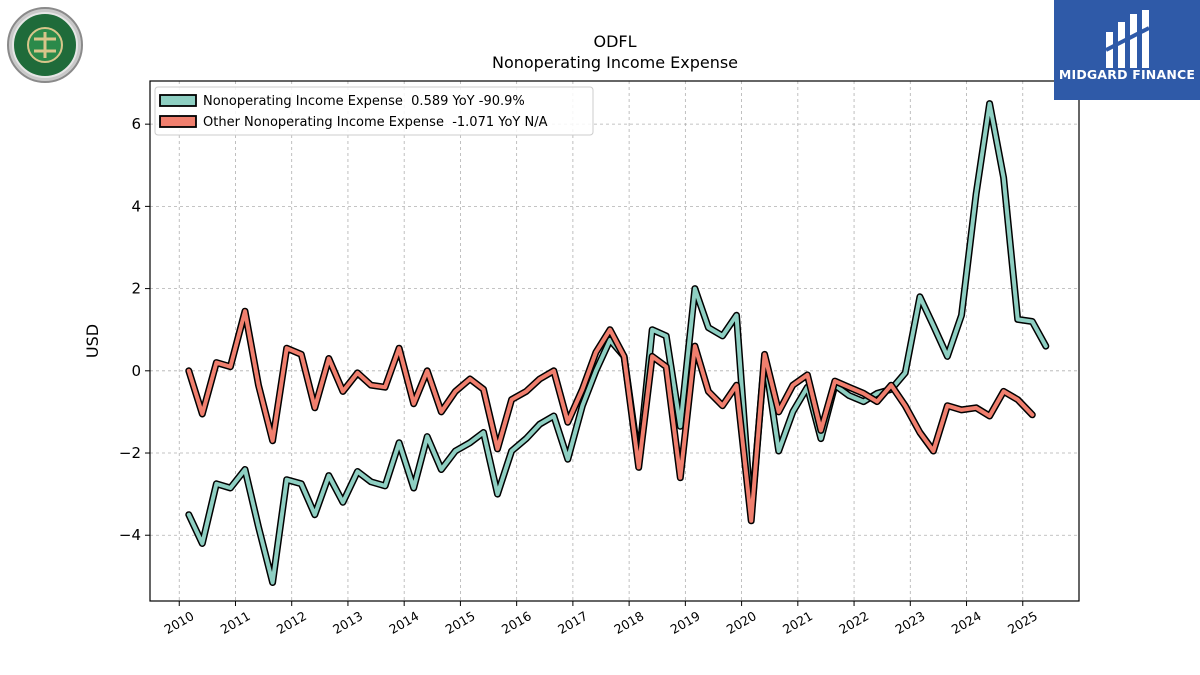  Describe the element at coordinates (797, 622) in the screenshot. I see `x-tick-label: 2021` at that location.